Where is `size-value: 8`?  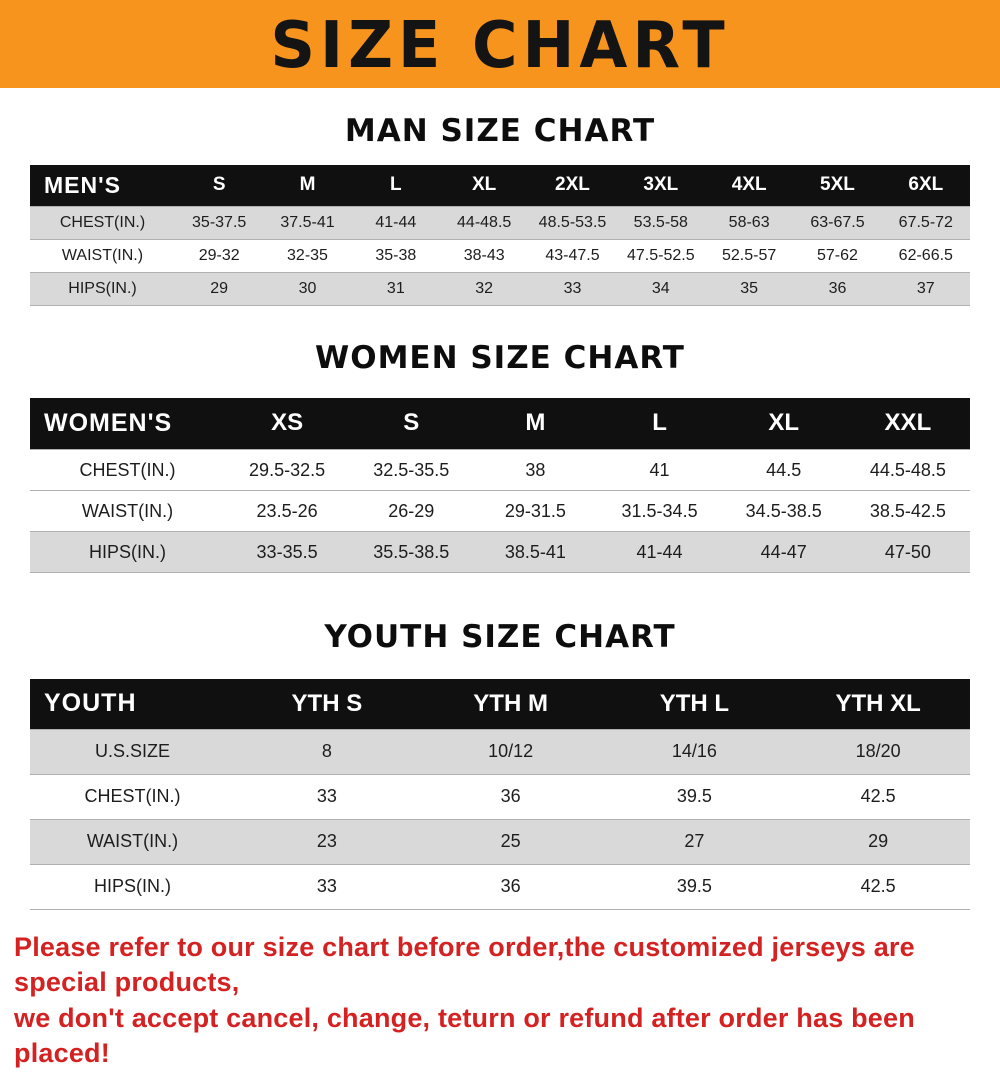 size-value: 8 is located at coordinates (327, 751).